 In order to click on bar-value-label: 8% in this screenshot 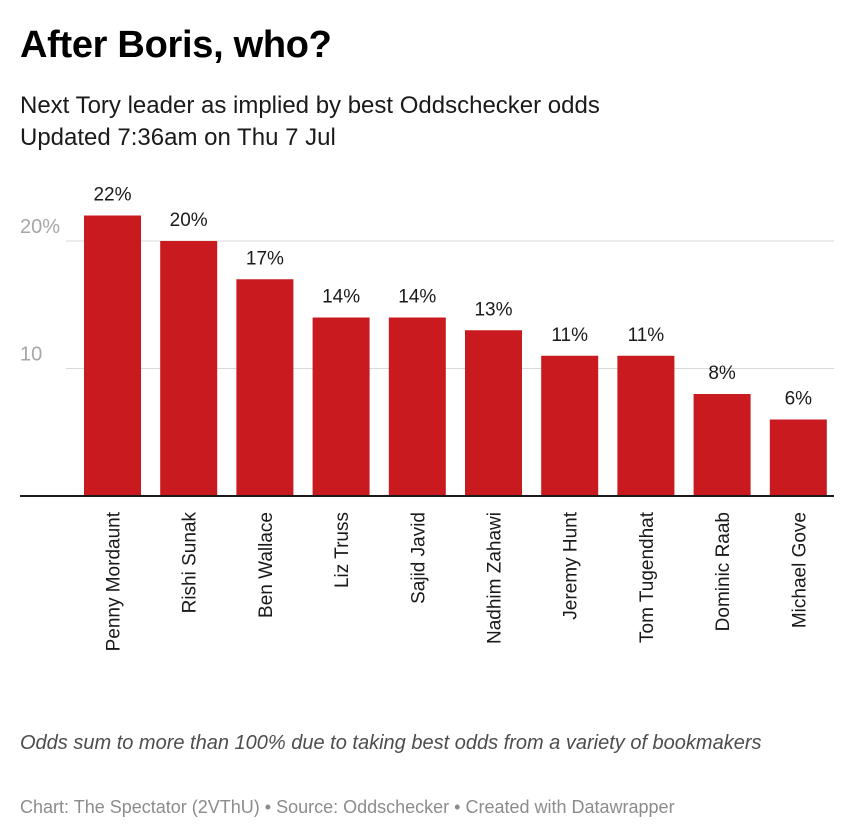, I will do `click(722, 373)`.